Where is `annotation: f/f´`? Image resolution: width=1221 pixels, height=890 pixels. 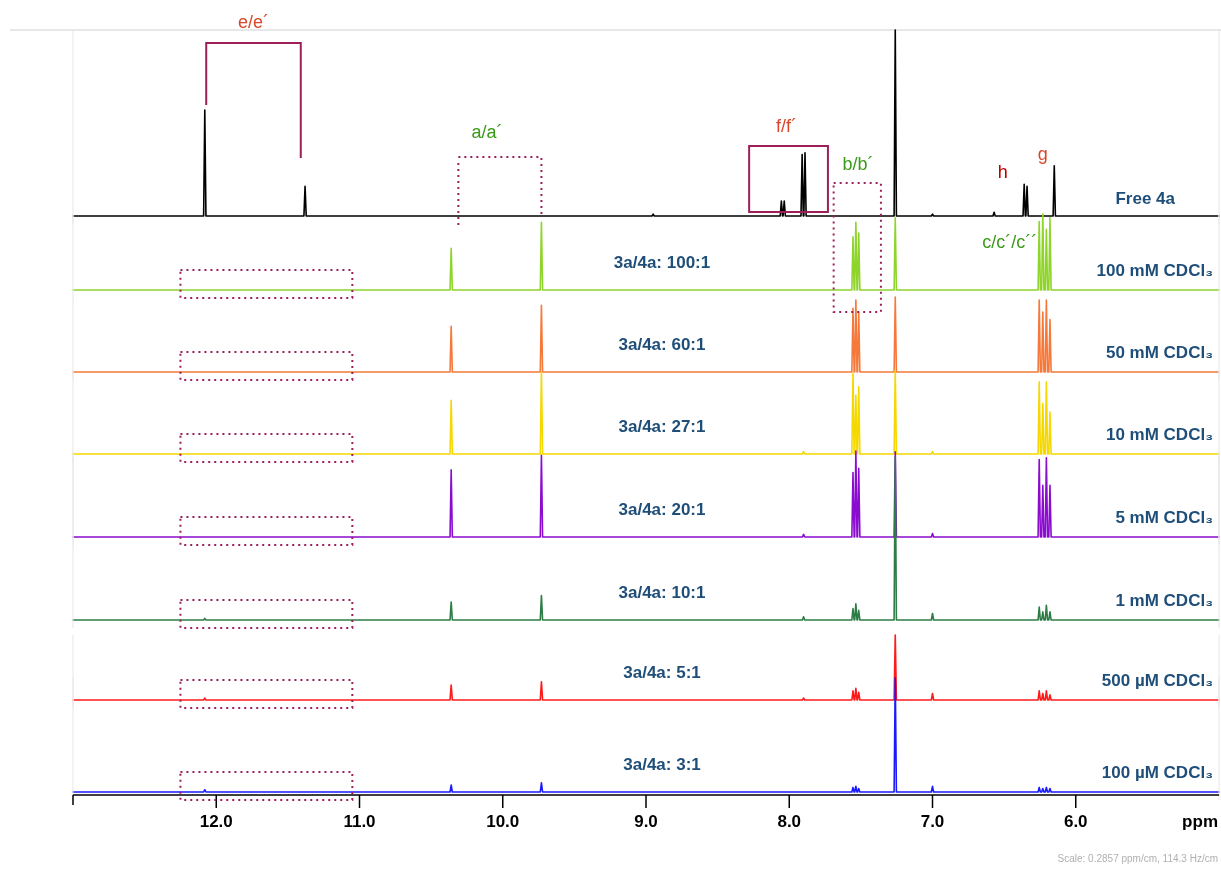 annotation: f/f´ is located at coordinates (786, 126).